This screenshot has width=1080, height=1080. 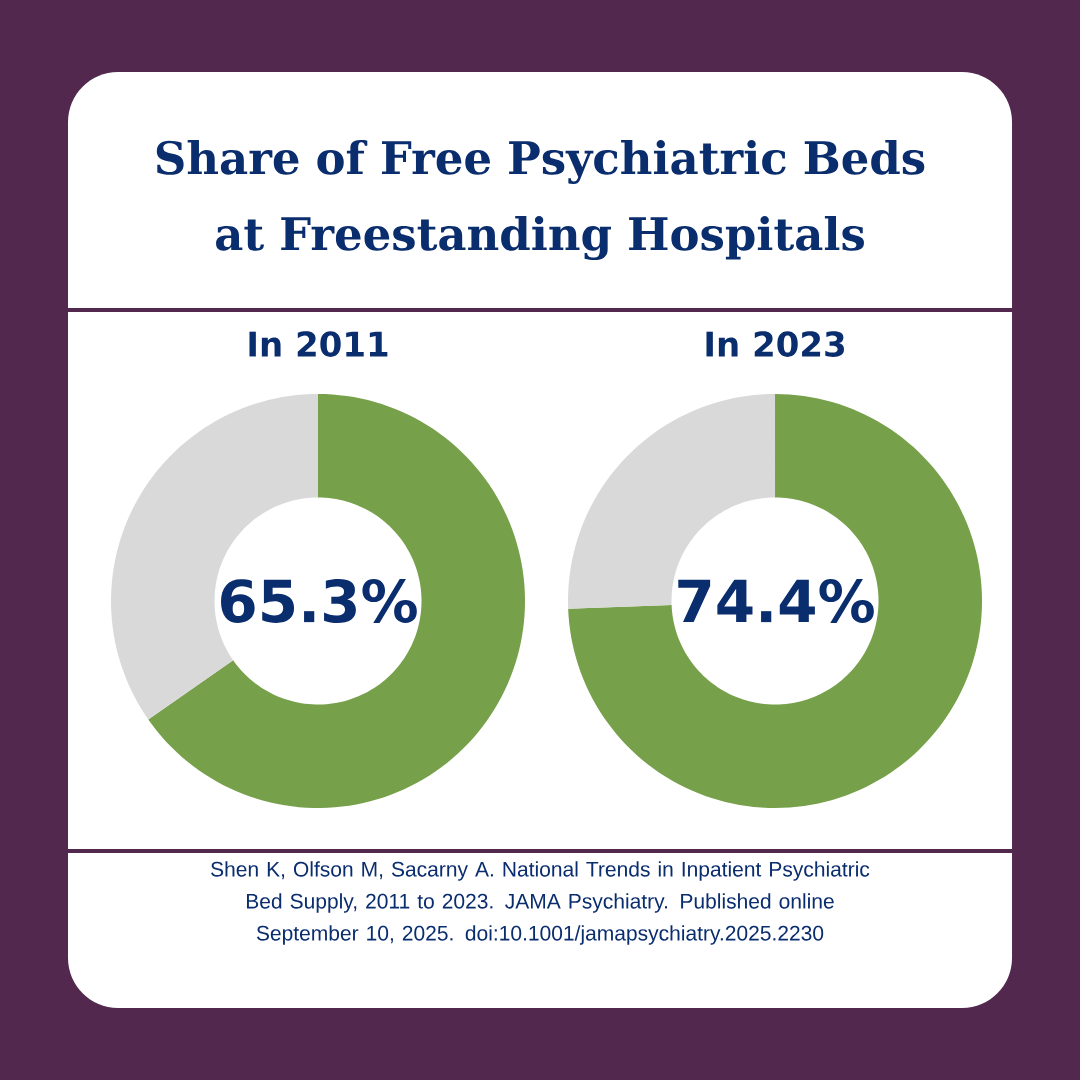 What do you see at coordinates (540, 200) in the screenshot?
I see `text: Share of Free Psychiatric Beds at Freestanding Hospitals` at bounding box center [540, 200].